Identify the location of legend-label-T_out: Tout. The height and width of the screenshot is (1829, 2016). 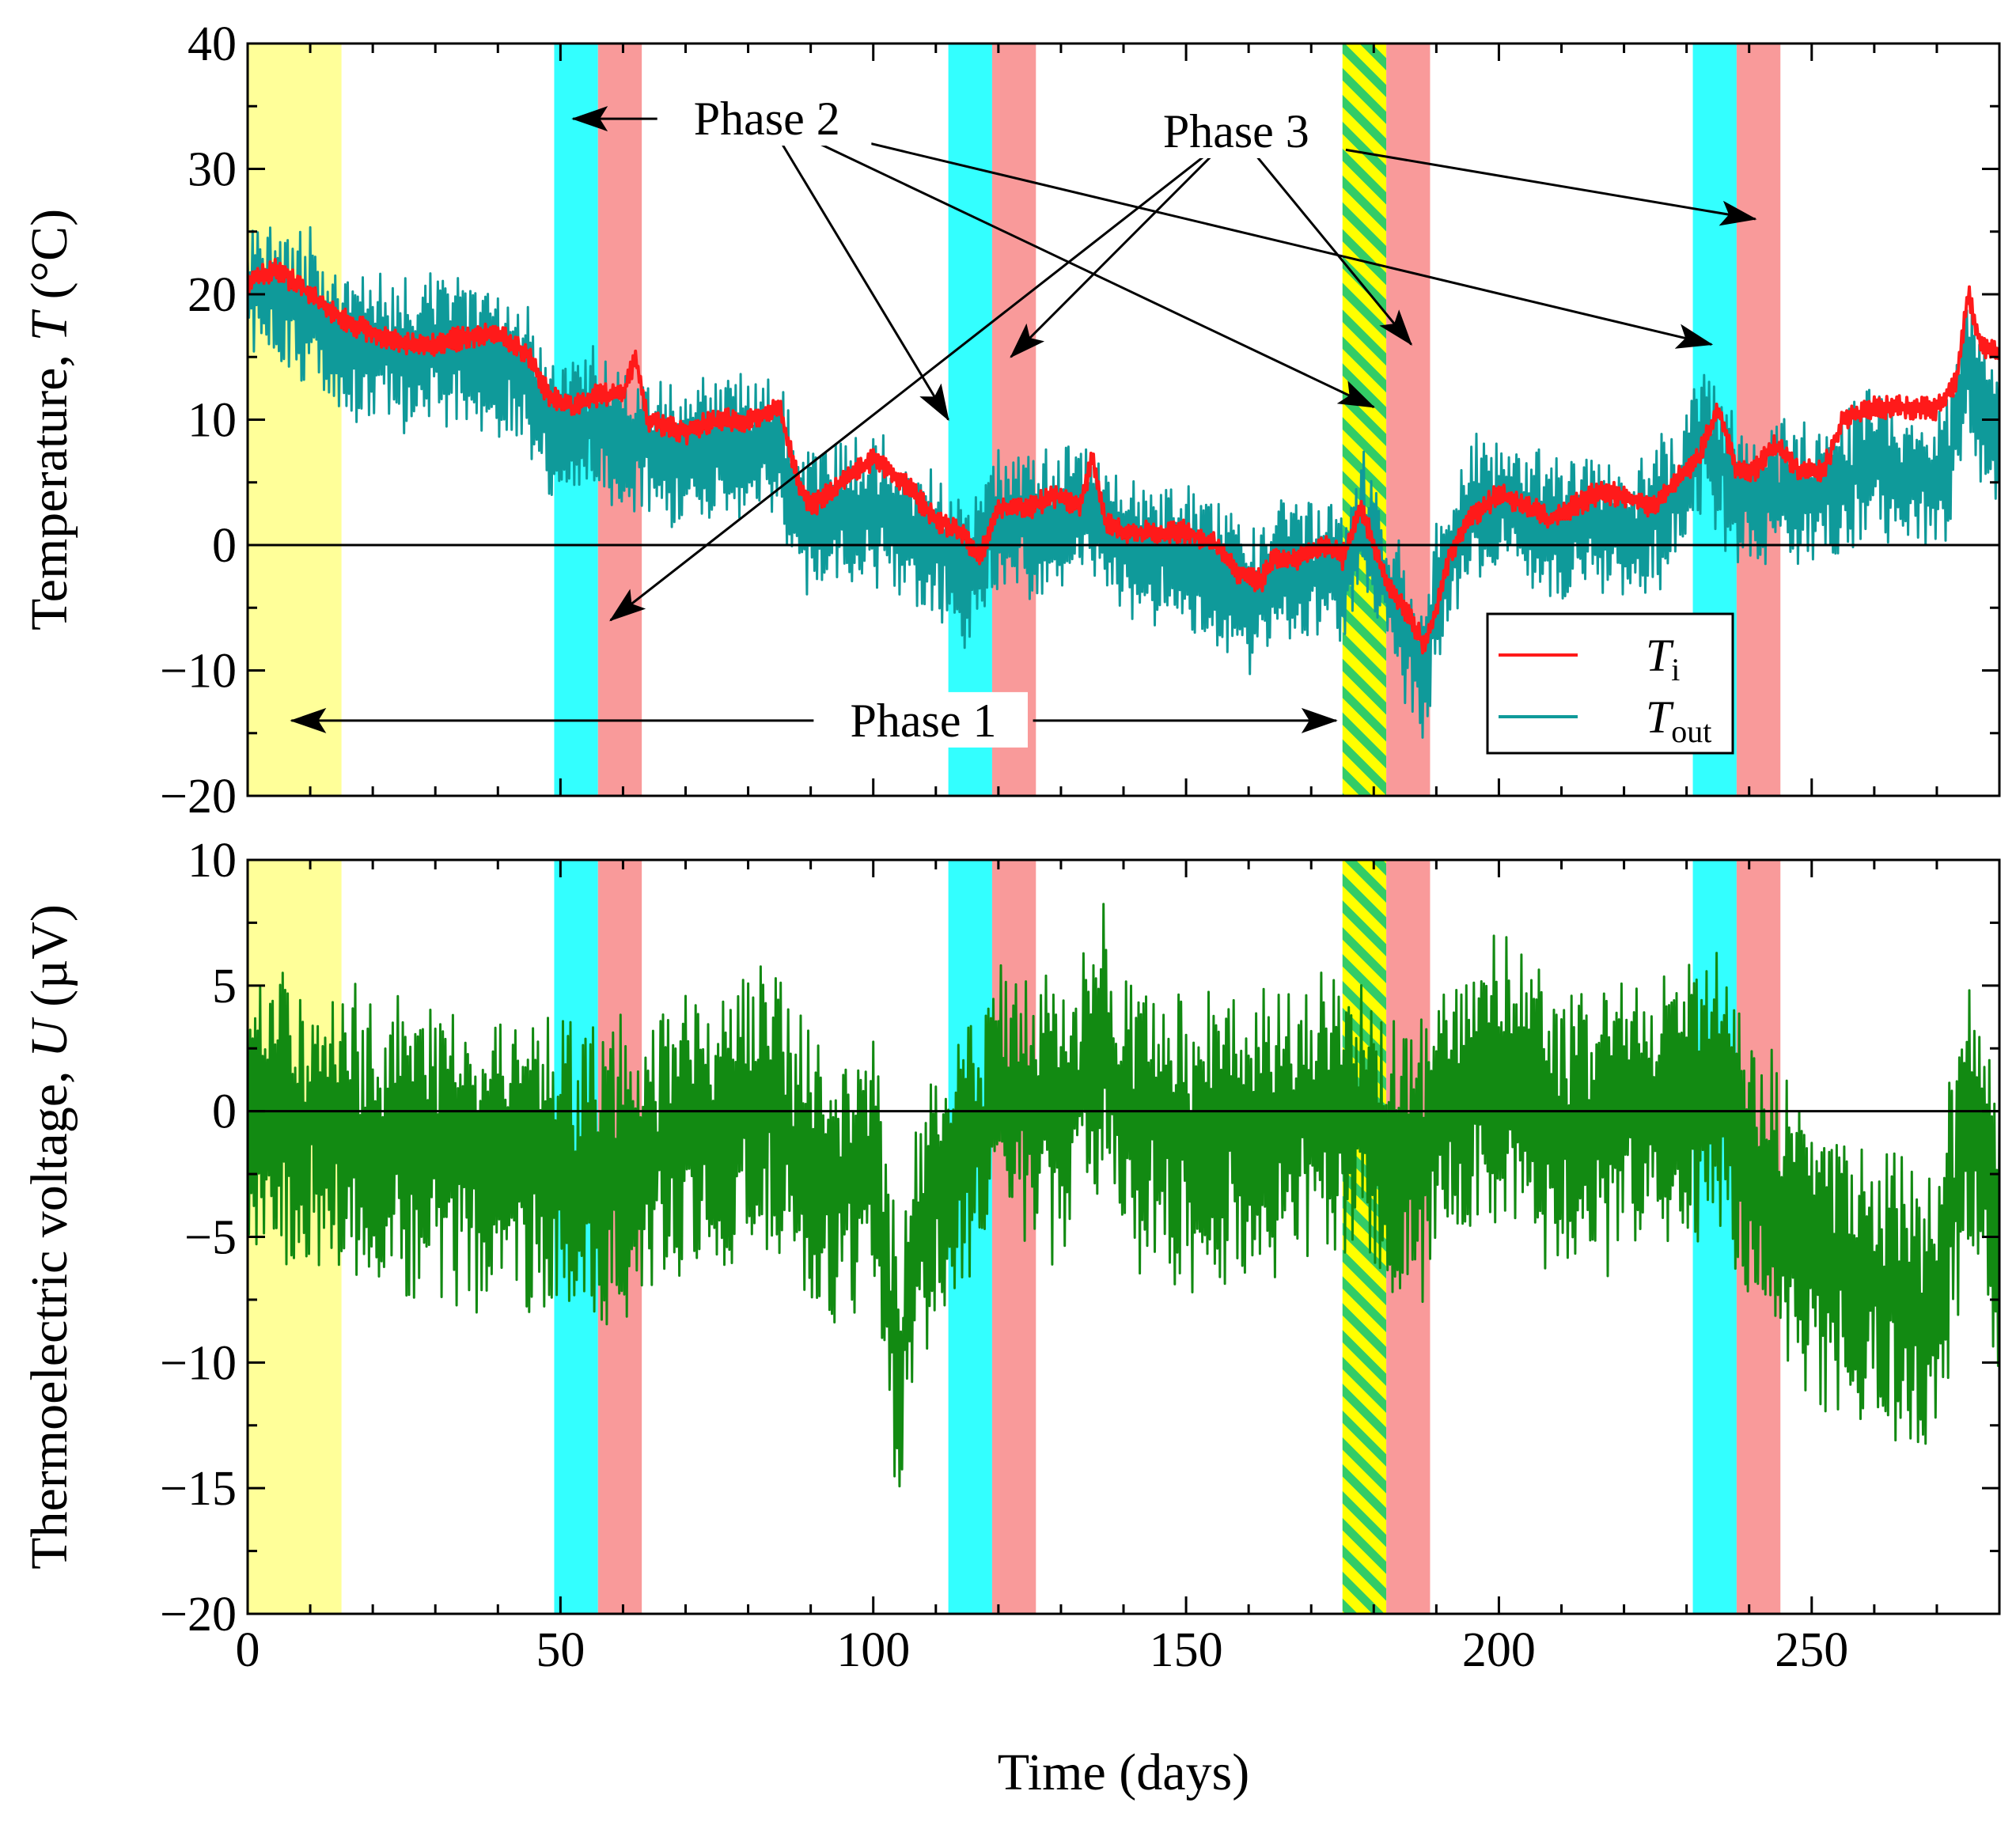
(1678, 720).